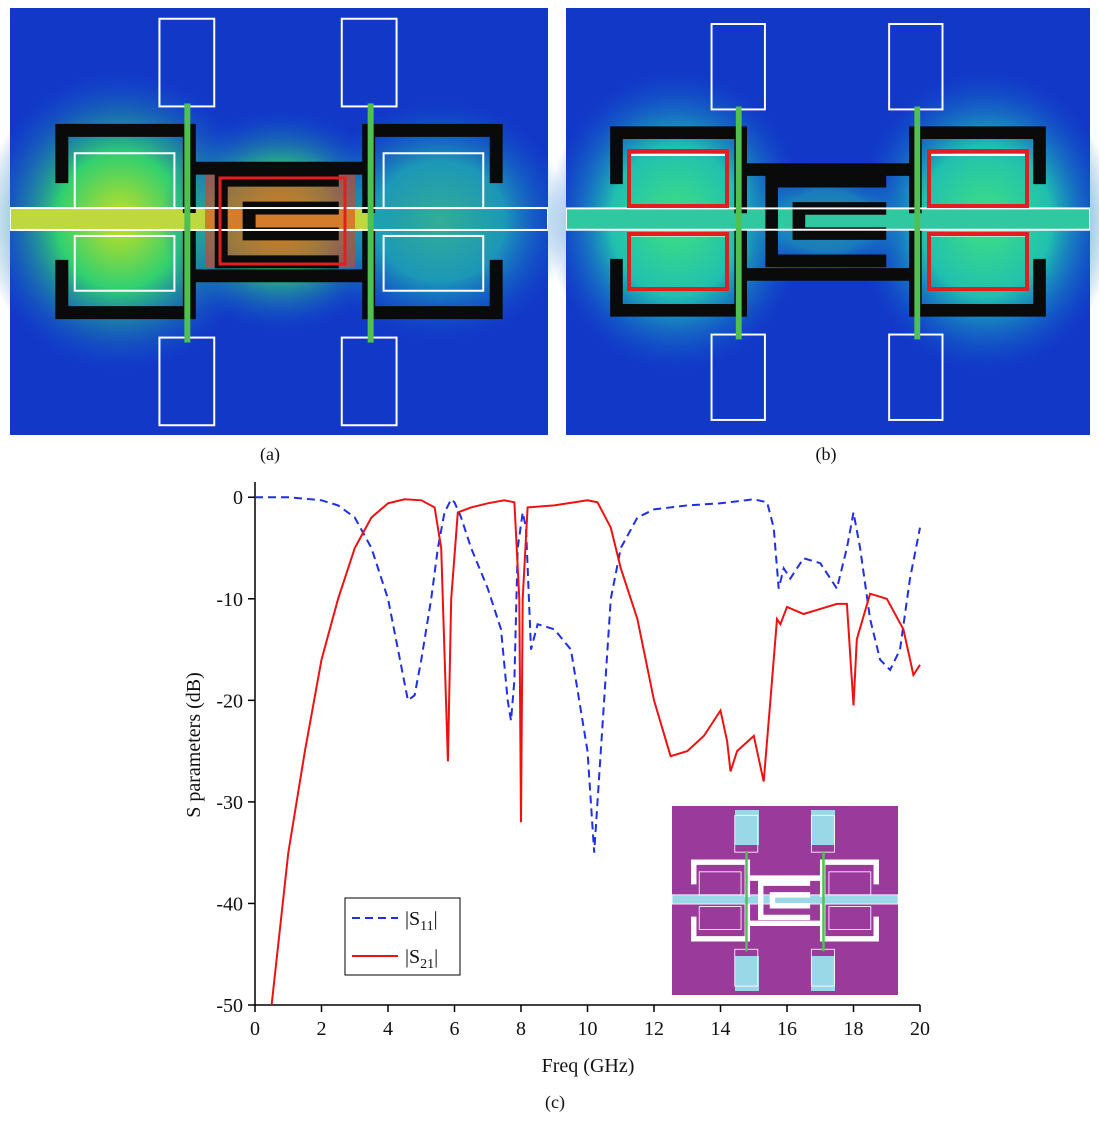 The height and width of the screenshot is (1122, 1099). I want to click on x-tick-label: 6, so click(455, 1029).